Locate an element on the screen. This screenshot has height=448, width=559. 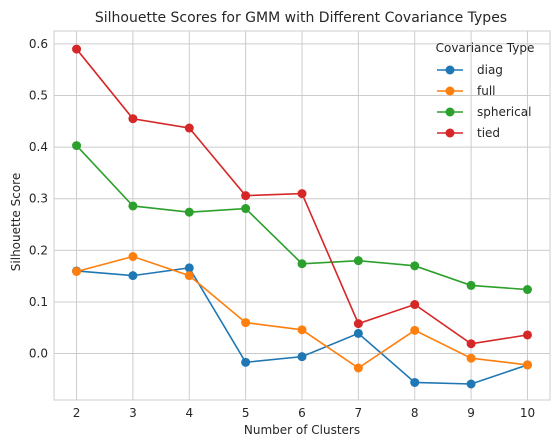
x-tick-label: 3 is located at coordinates (133, 413).